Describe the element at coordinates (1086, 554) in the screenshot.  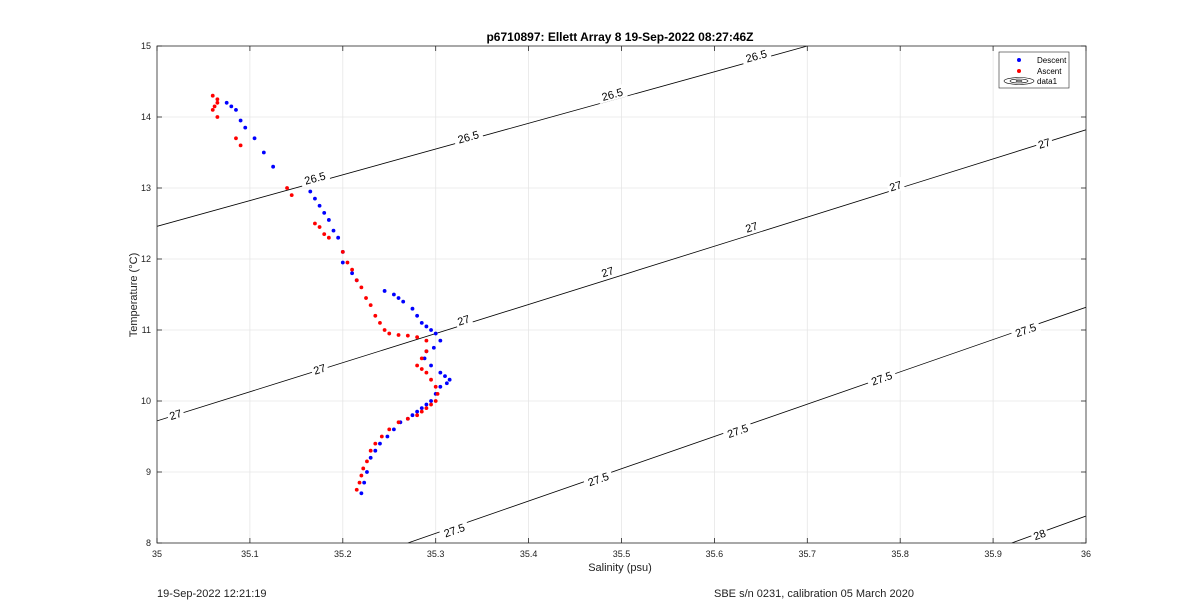
I see `x-tick-label: 36` at that location.